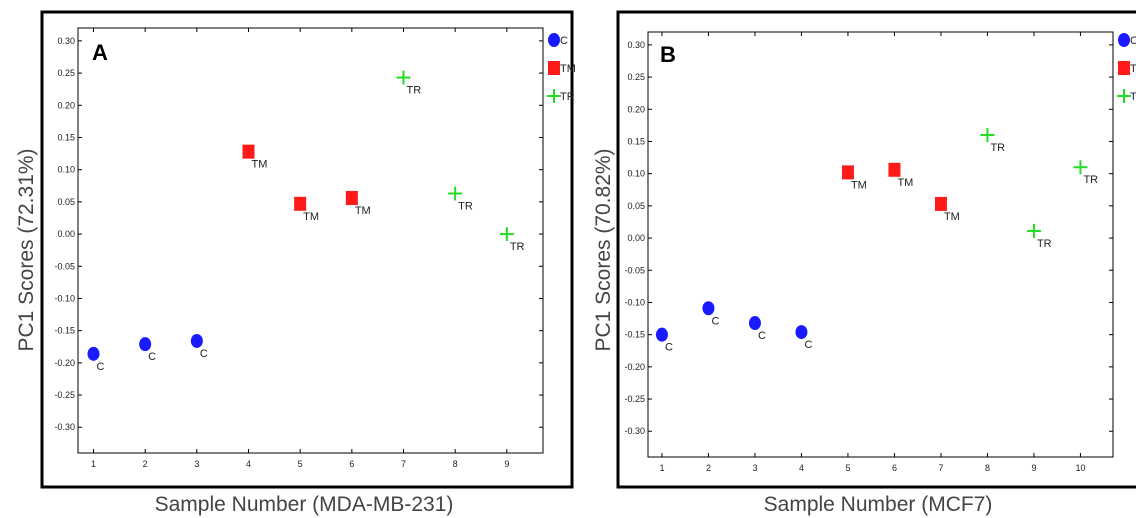  What do you see at coordinates (26, 249) in the screenshot?
I see `panel-a-y-axis-label: PC1 Scores (72.31%)` at bounding box center [26, 249].